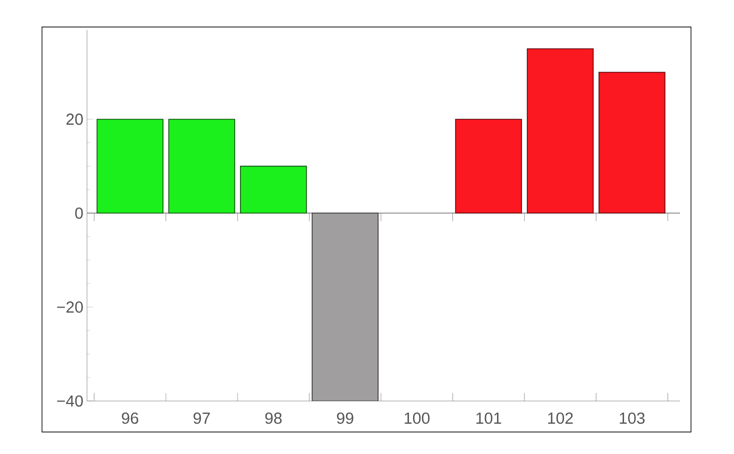 The image size is (734, 454). What do you see at coordinates (417, 418) in the screenshot?
I see `x-tick-label: 100` at bounding box center [417, 418].